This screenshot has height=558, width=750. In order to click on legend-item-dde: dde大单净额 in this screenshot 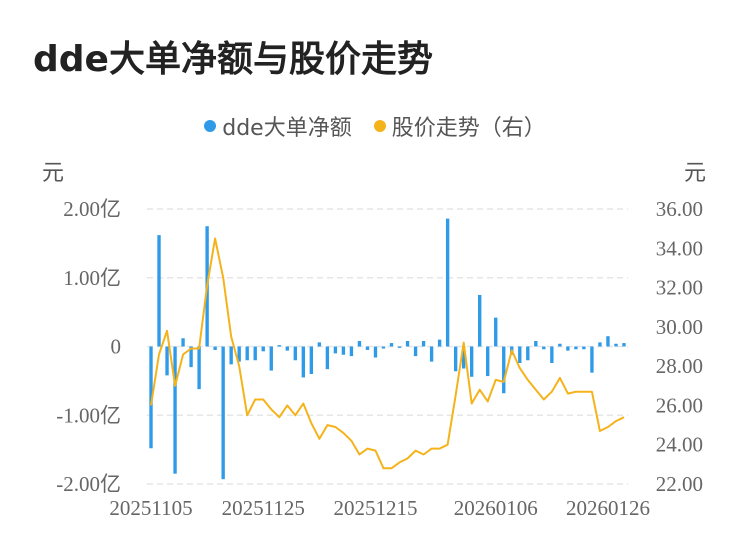, I will do `click(278, 126)`.